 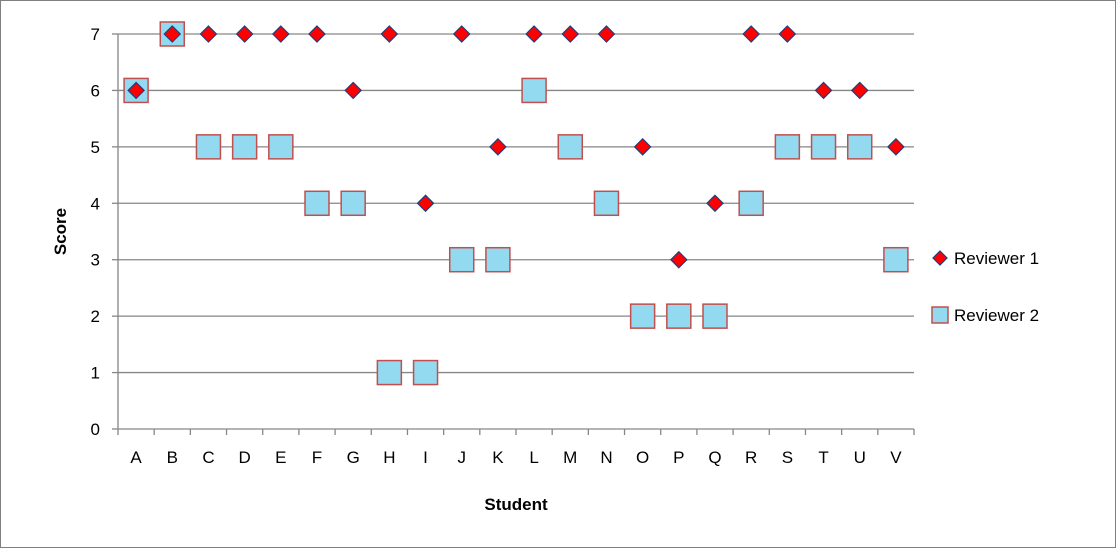 What do you see at coordinates (787, 457) in the screenshot?
I see `x-tick-label: S` at bounding box center [787, 457].